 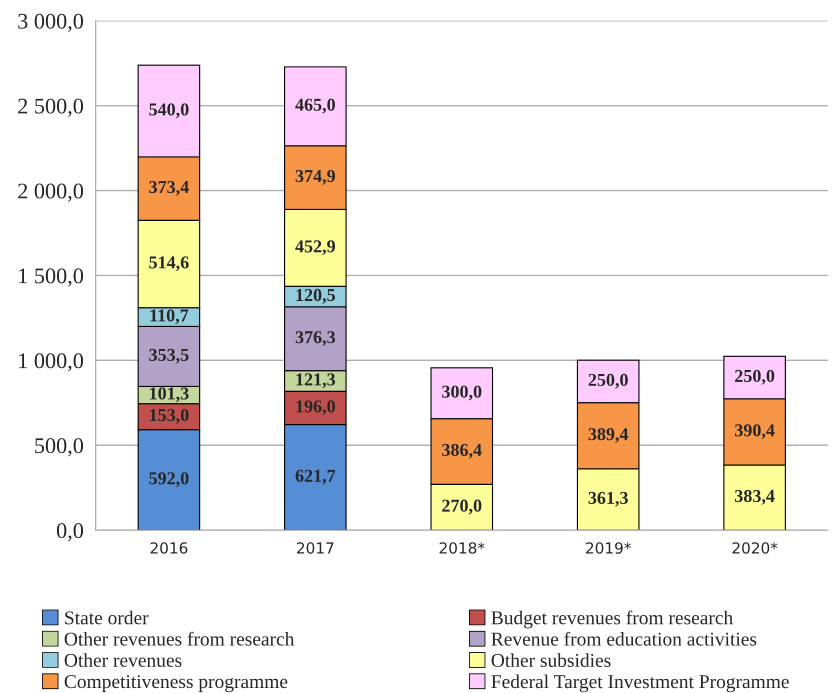 I want to click on data-label: 376,3, so click(x=316, y=338).